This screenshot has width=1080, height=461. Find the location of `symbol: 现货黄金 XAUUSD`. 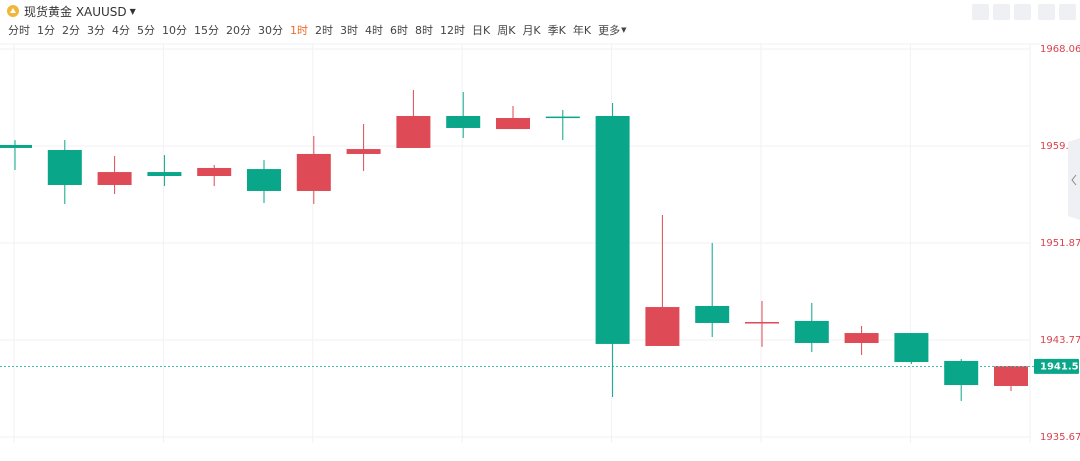

symbol: 现货黄金 XAUUSD is located at coordinates (75, 11).